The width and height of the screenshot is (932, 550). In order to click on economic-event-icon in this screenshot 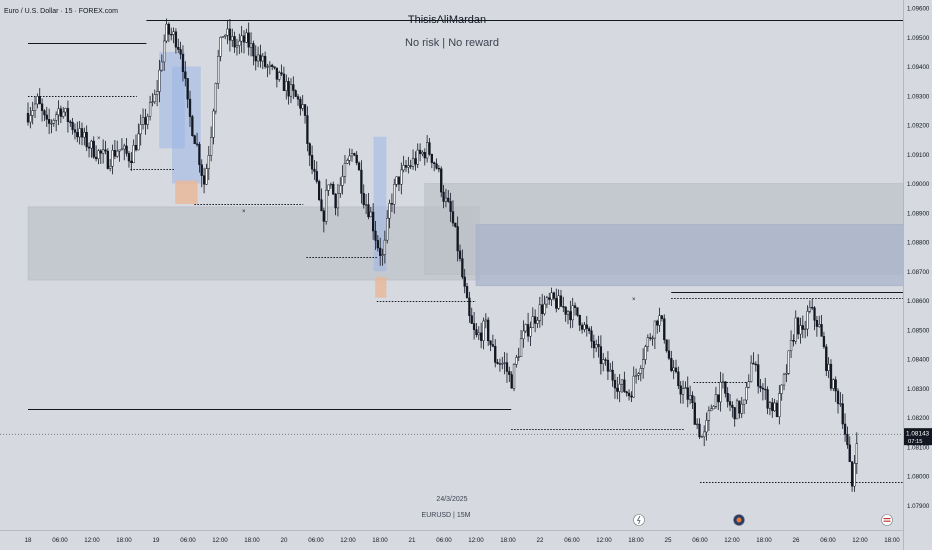, I will do `click(739, 520)`.